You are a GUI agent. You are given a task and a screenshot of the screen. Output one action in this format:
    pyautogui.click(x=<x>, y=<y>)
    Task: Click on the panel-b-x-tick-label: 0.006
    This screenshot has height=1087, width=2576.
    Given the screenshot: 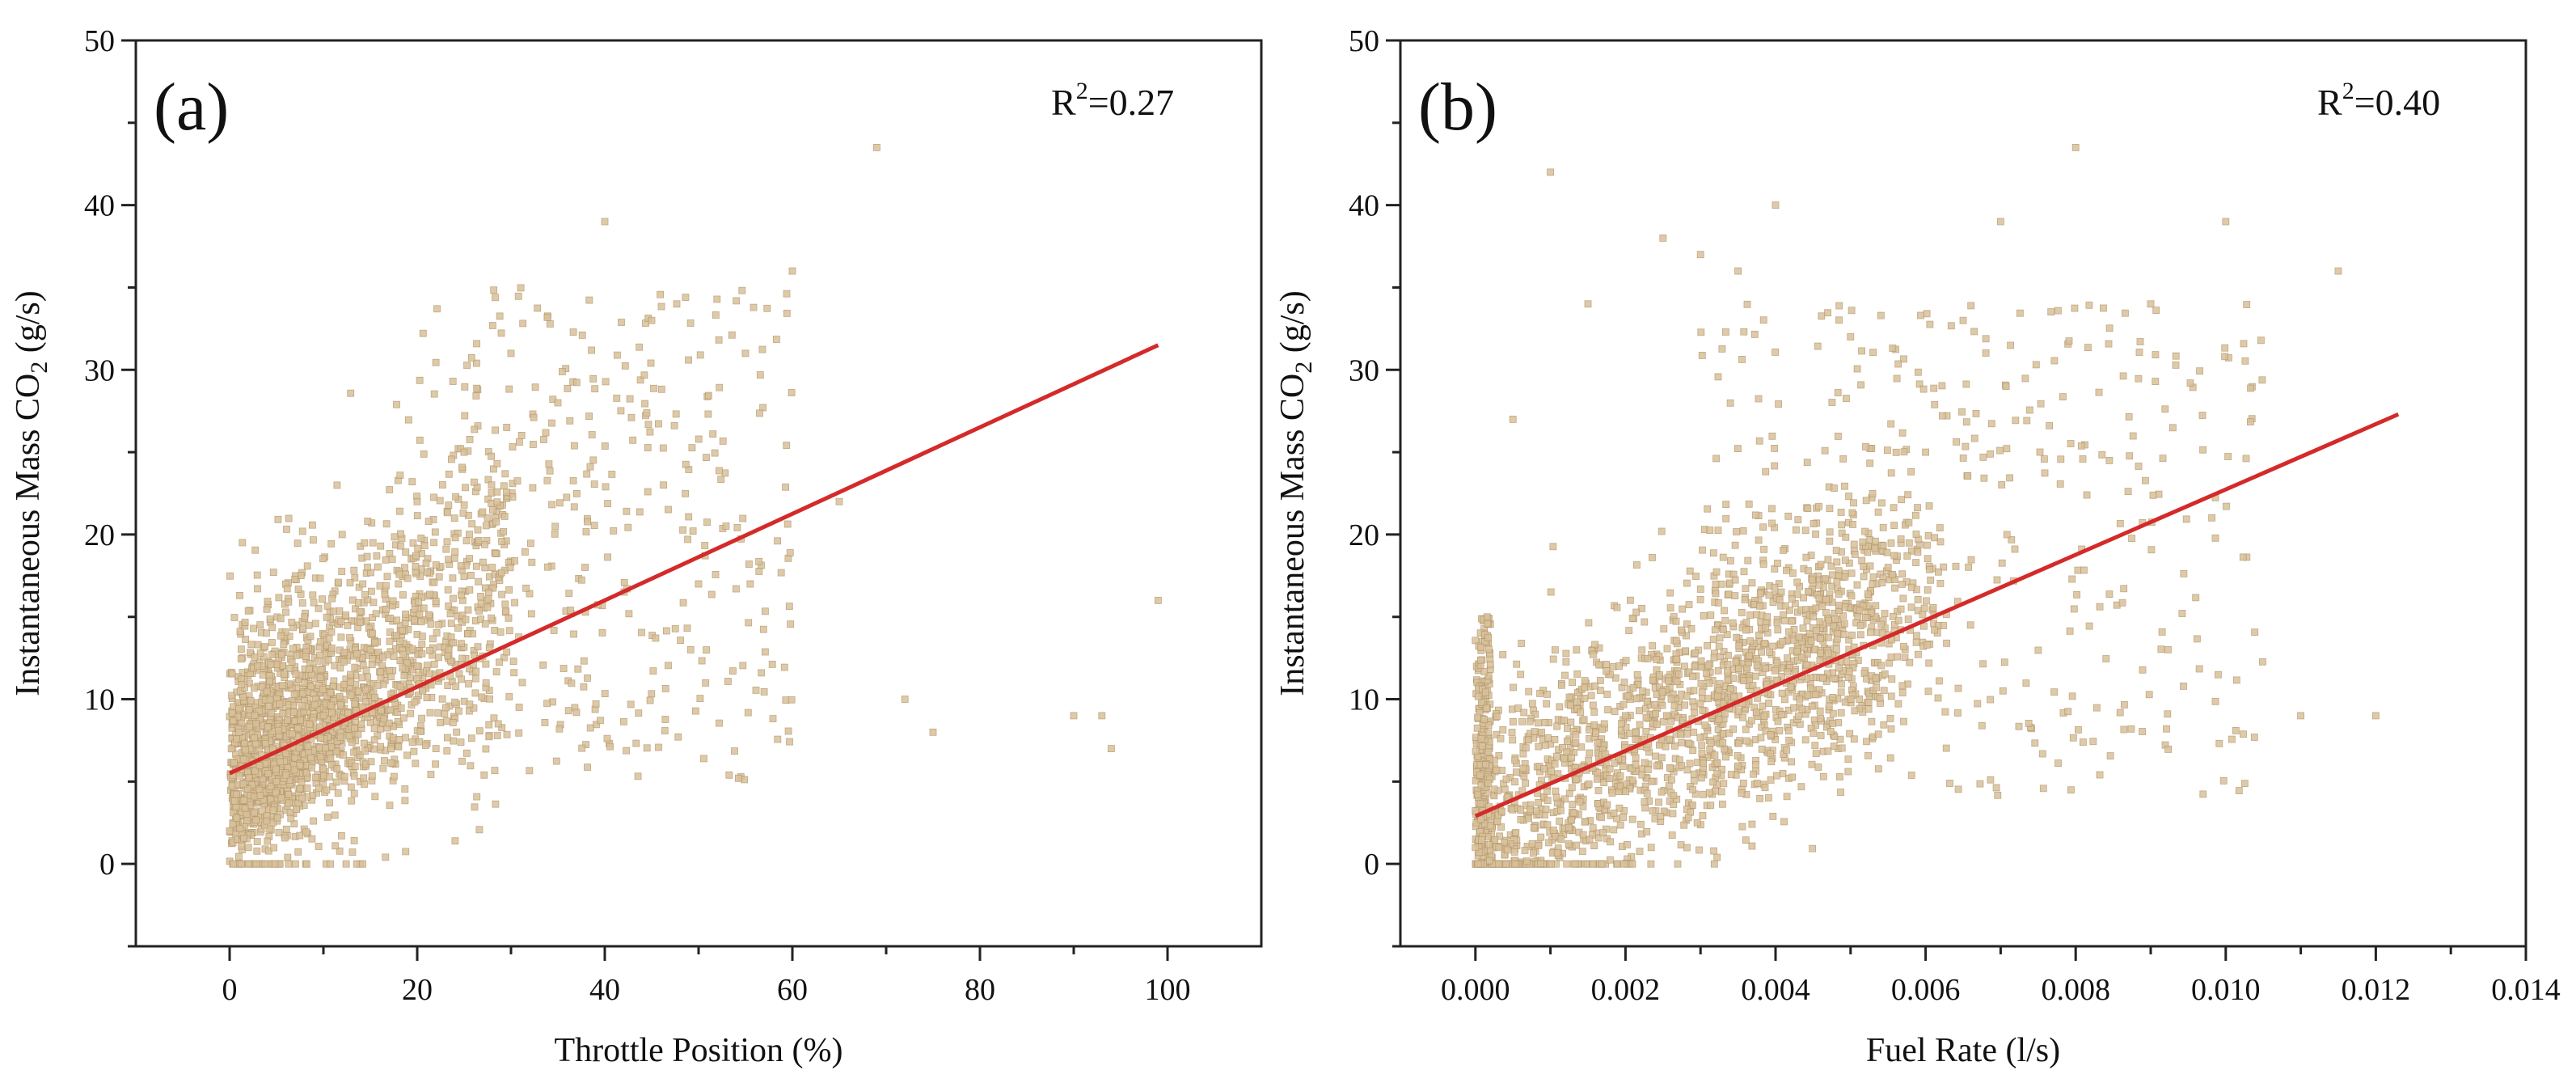 What is the action you would take?
    pyautogui.click(x=1926, y=990)
    